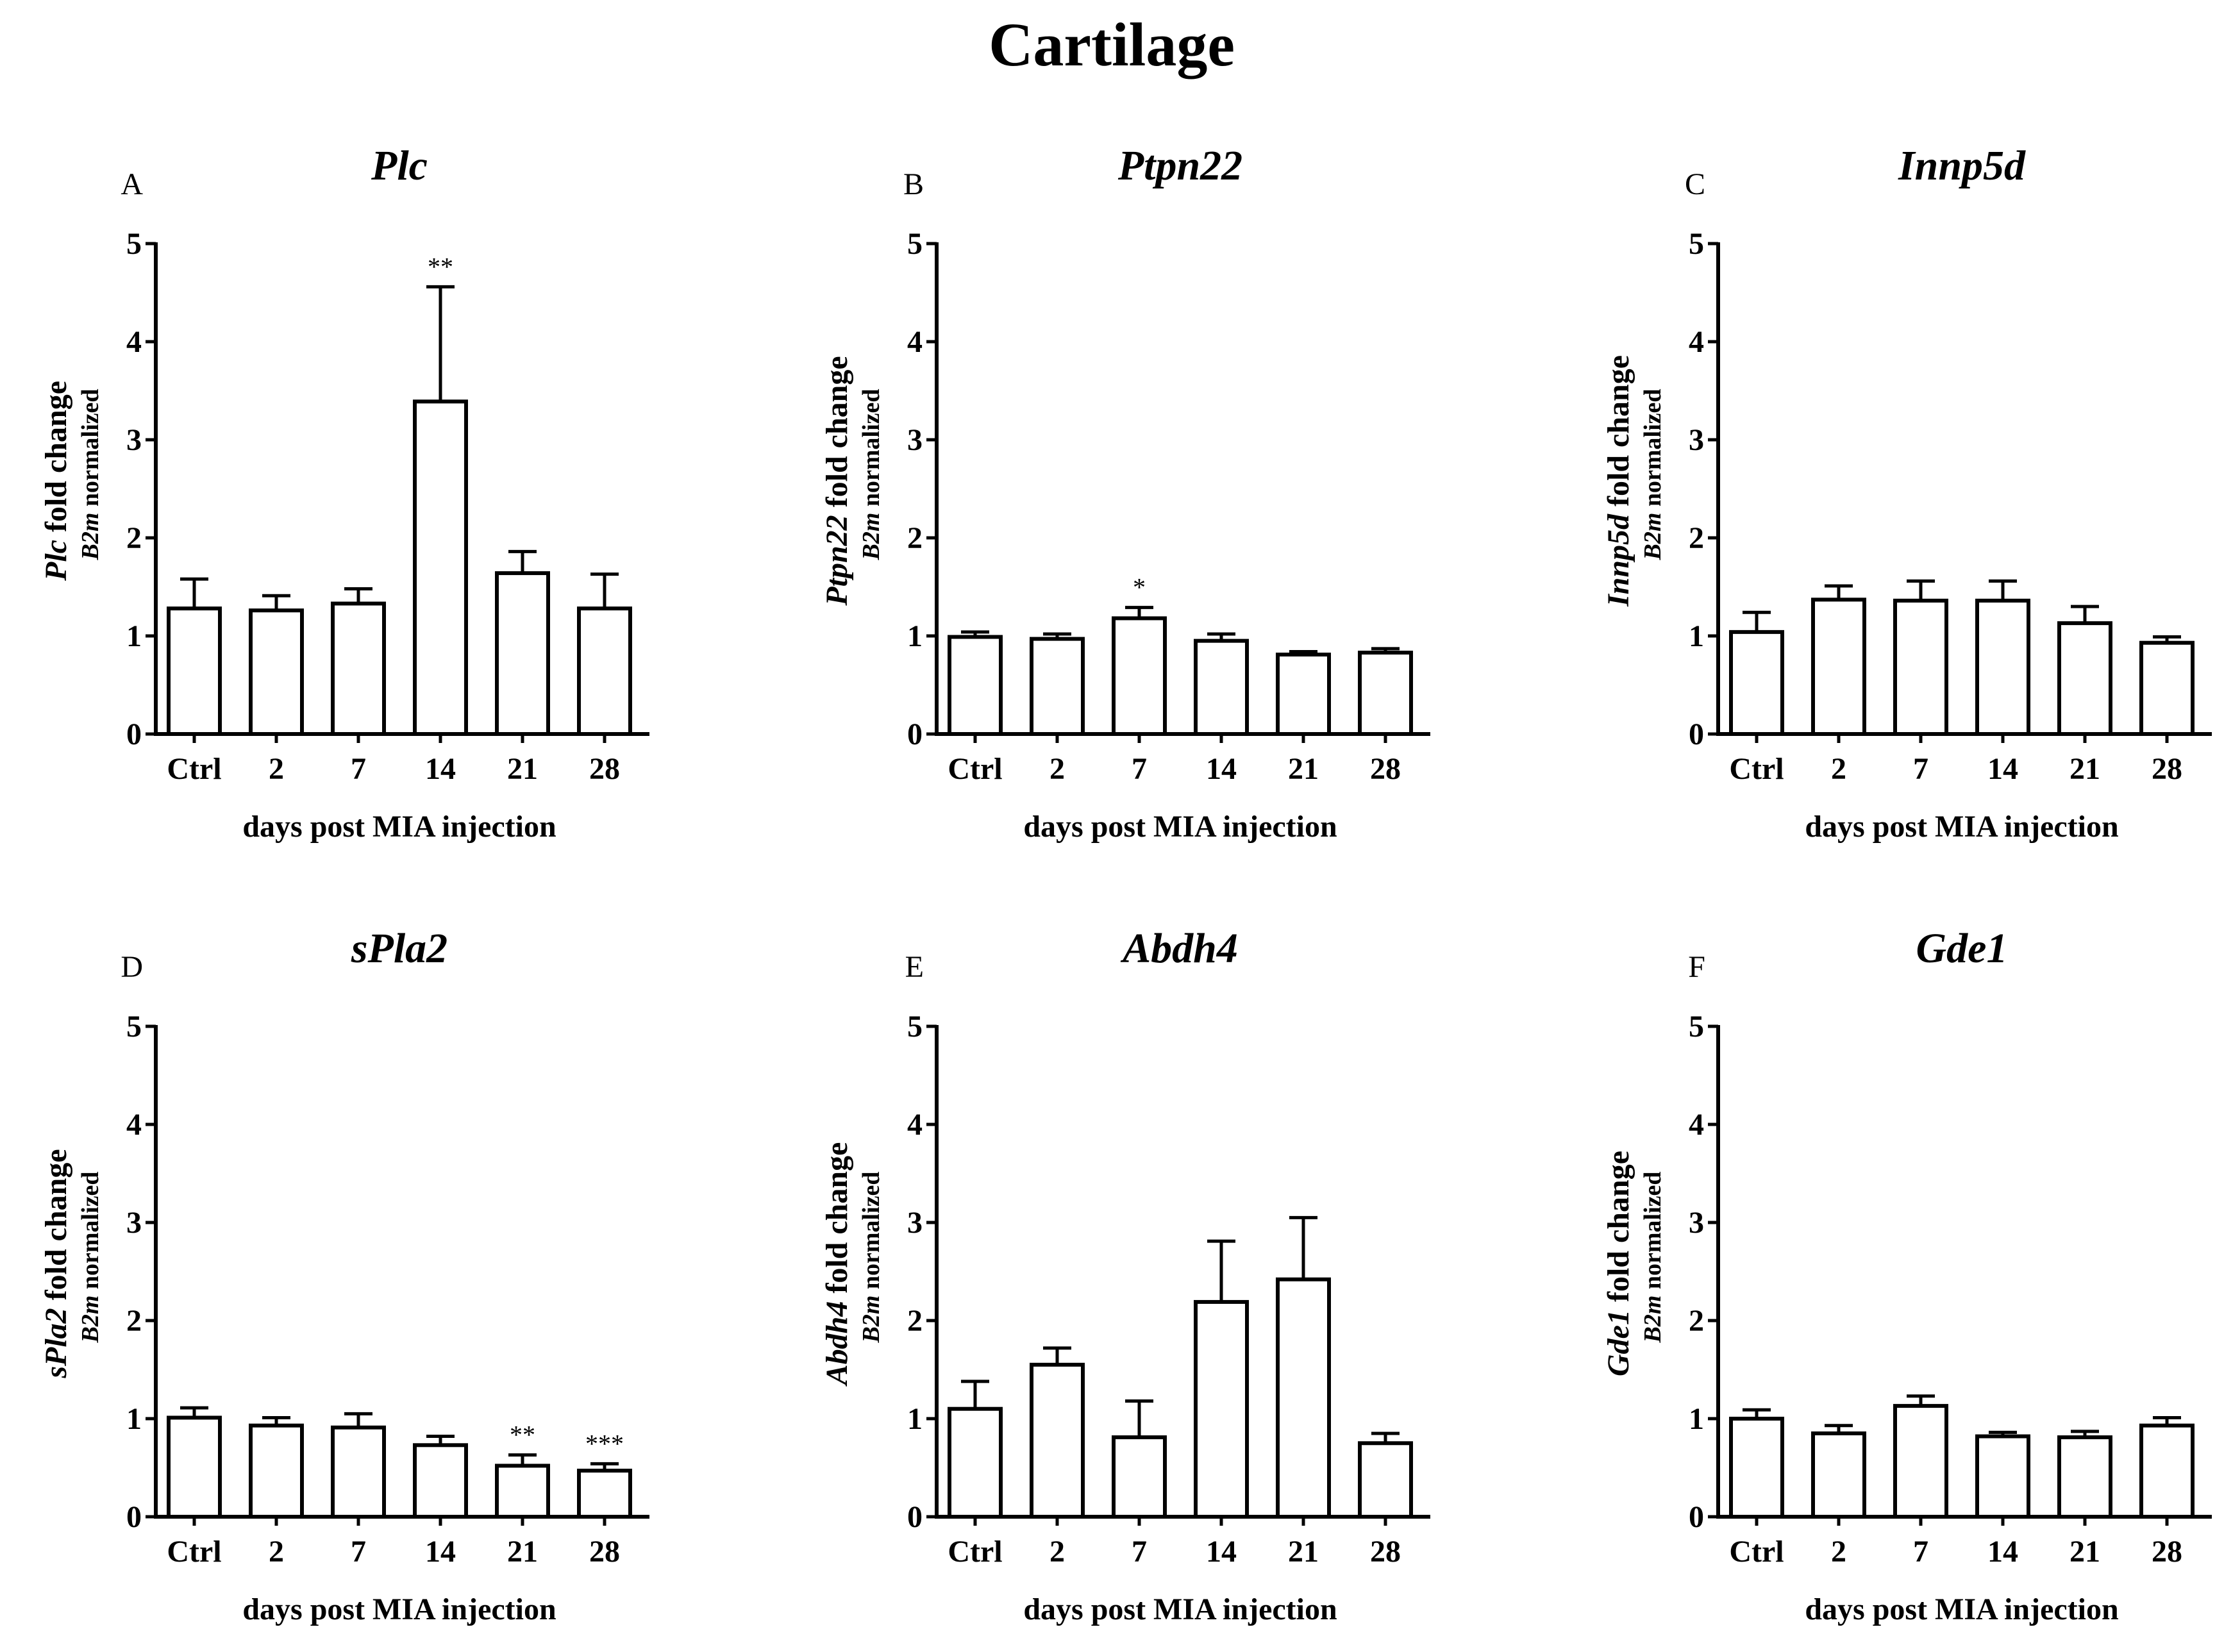 Image resolution: width=2224 pixels, height=1652 pixels. Describe the element at coordinates (56, 1263) in the screenshot. I see `y-axis-label: sPla2 fold change` at that location.